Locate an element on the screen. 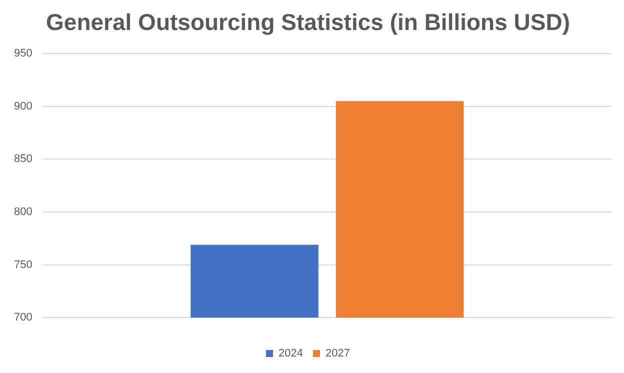 Image resolution: width=624 pixels, height=373 pixels. chart-title: General Outsourcing Statistics (in Billions USD) is located at coordinates (308, 22).